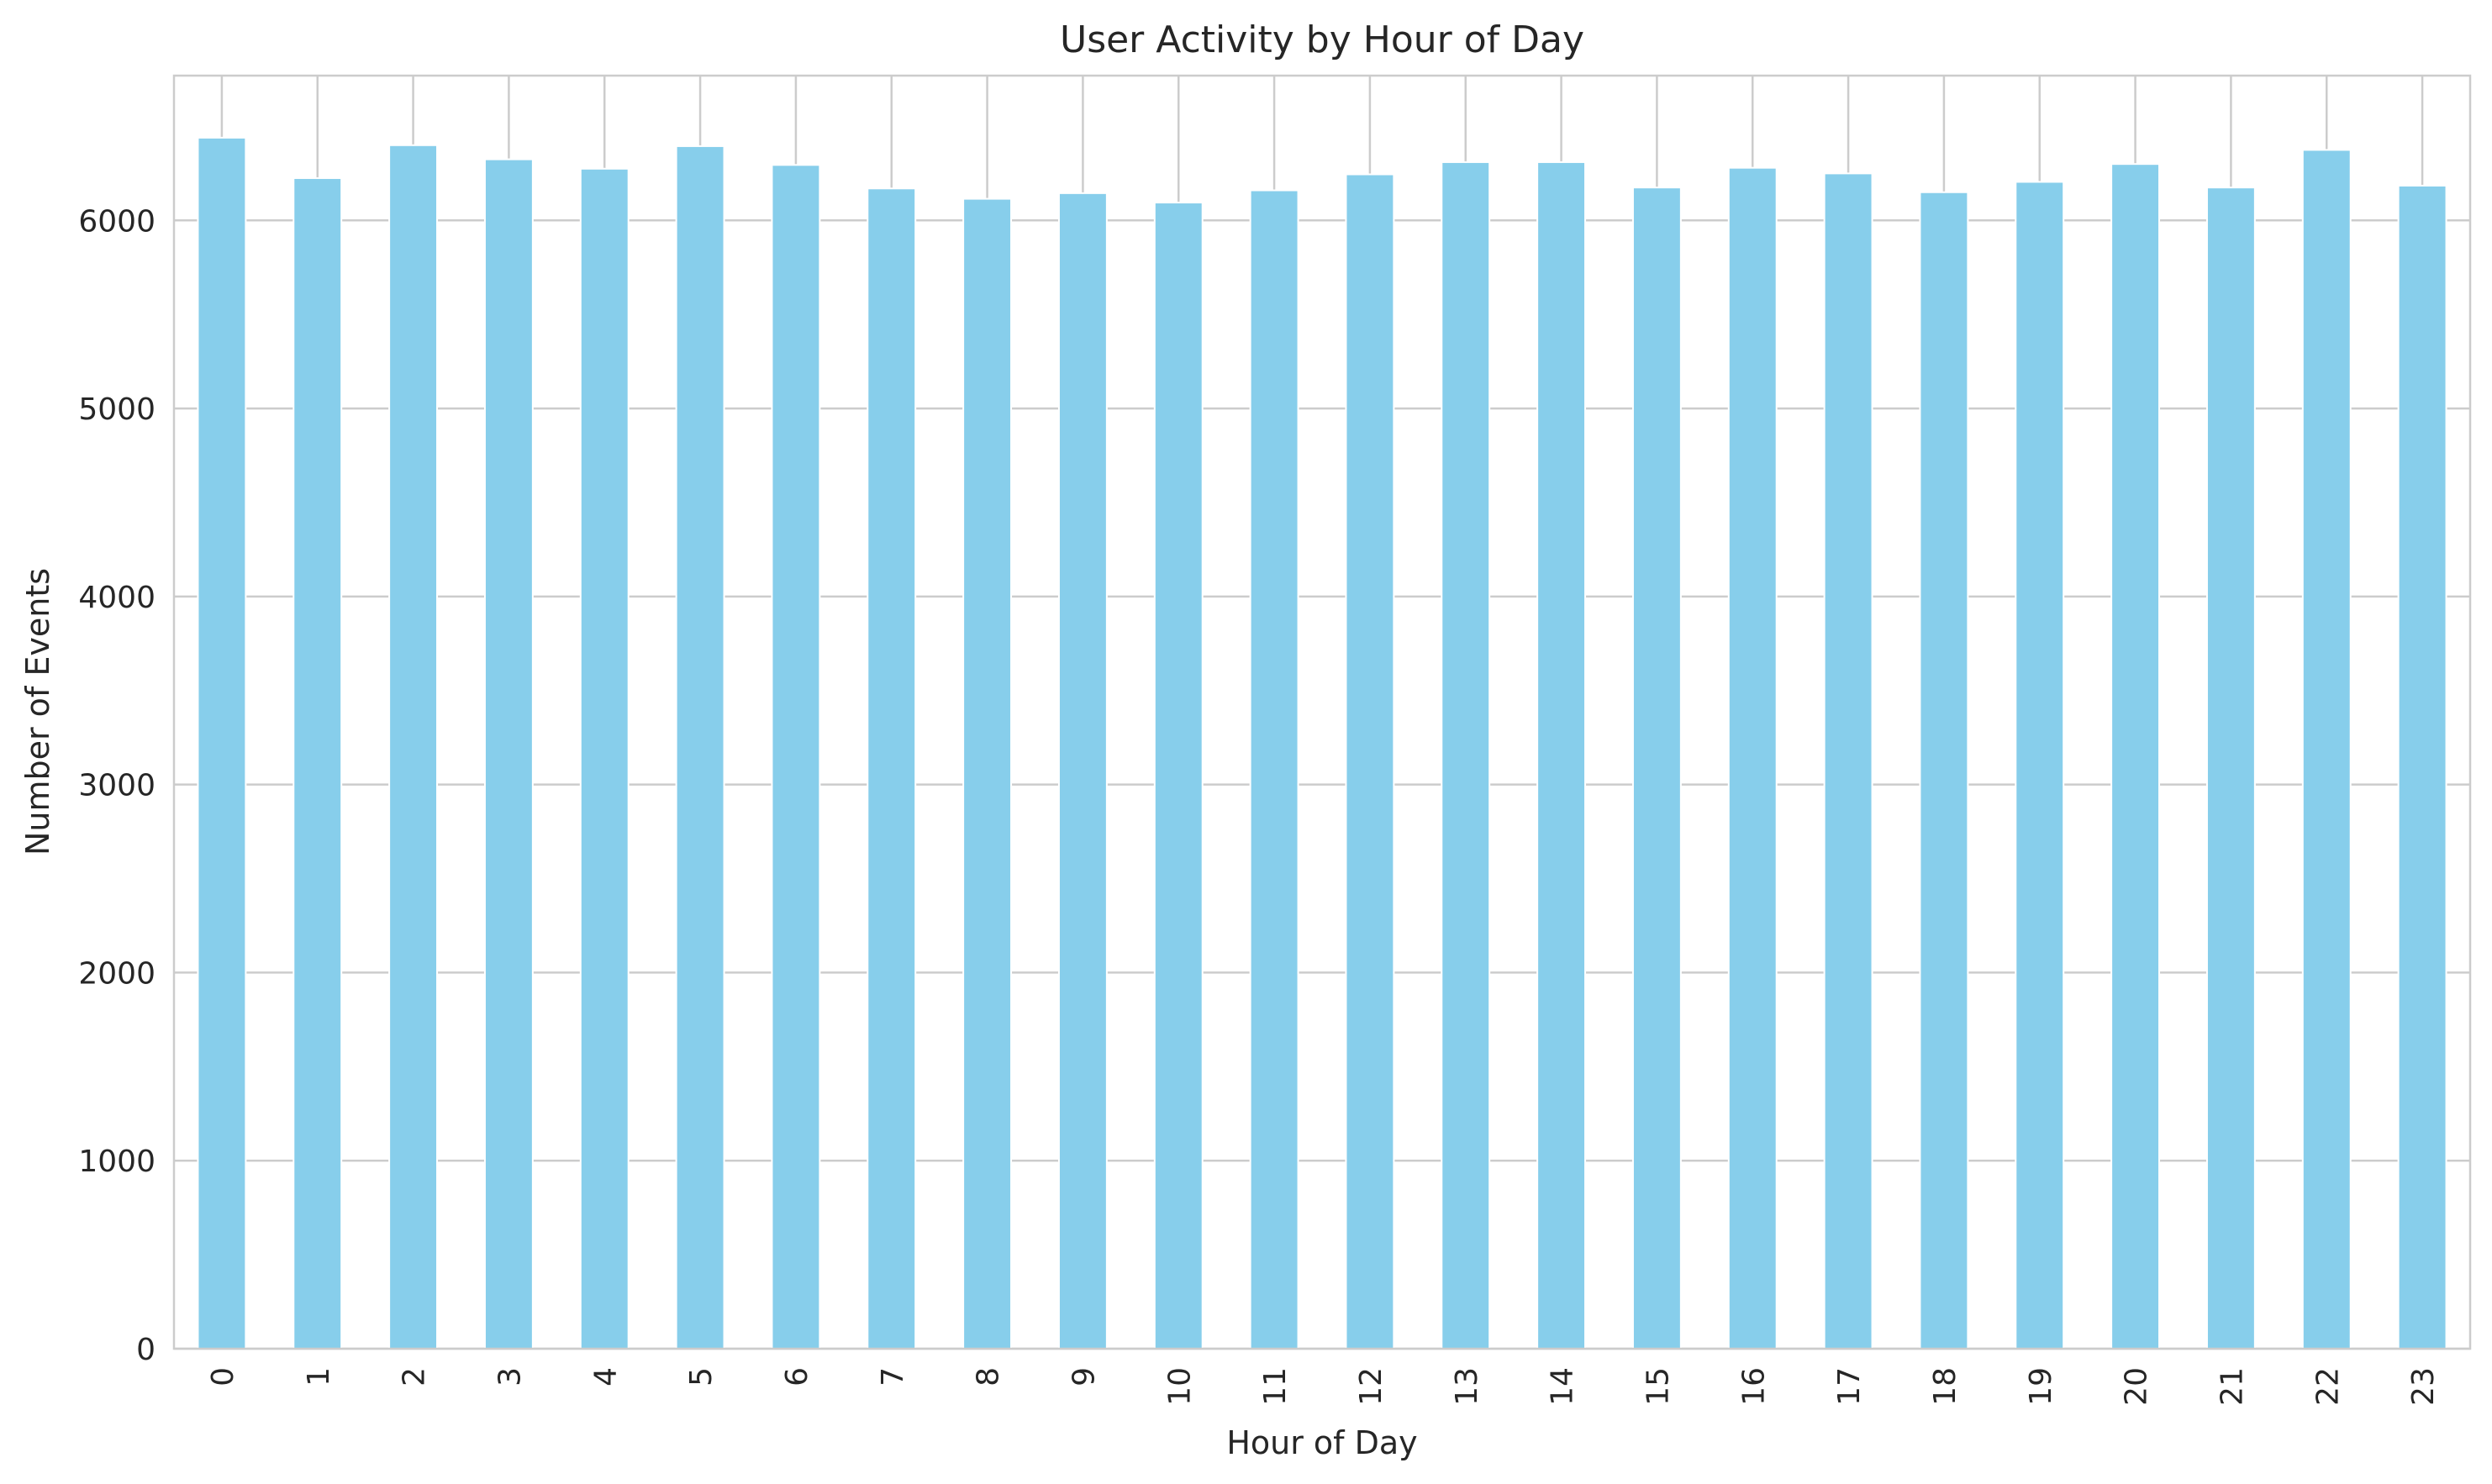 The image size is (2492, 1484). I want to click on y-tick-label: 6000, so click(116, 222).